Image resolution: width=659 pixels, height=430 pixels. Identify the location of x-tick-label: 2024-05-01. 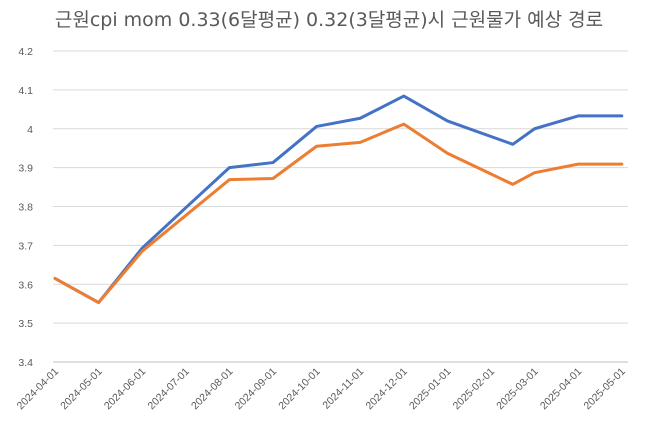
(81, 389).